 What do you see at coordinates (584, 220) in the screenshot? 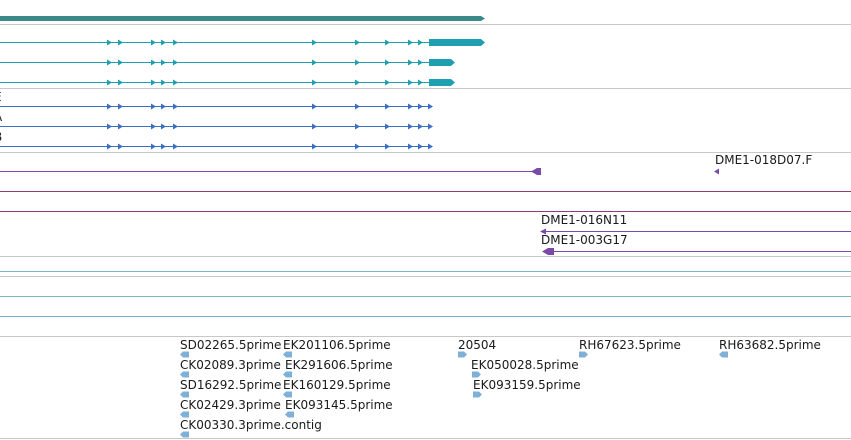
I see `clone-label-dme1-016n11: DME1-016N11` at bounding box center [584, 220].